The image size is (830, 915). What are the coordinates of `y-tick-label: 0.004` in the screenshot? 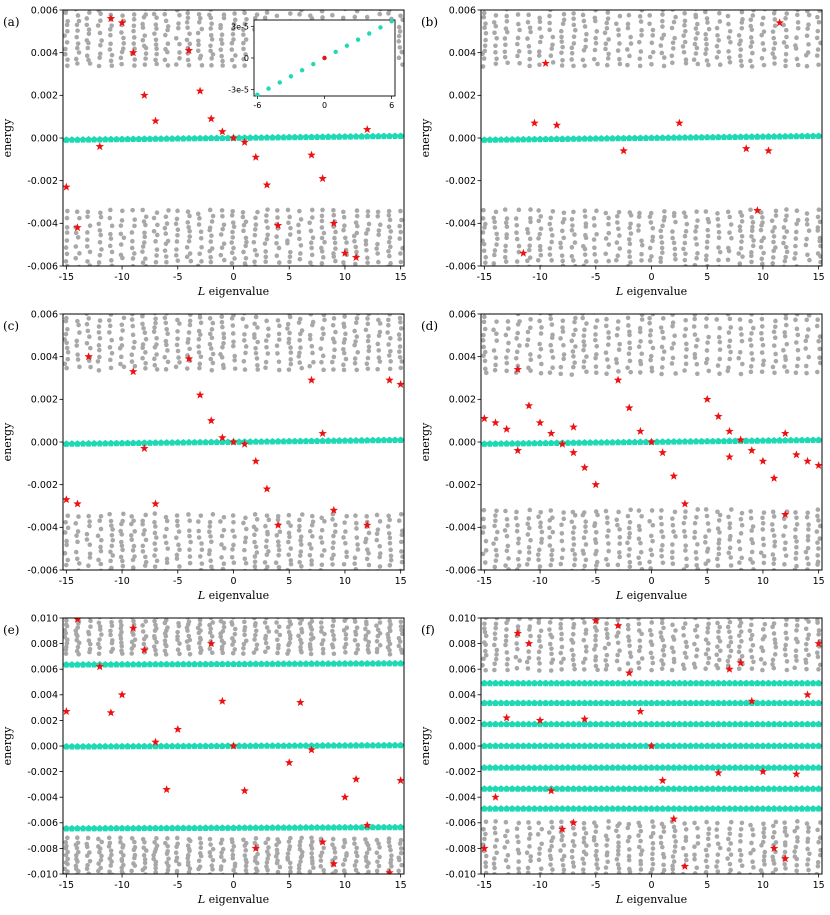 It's located at (462, 53).